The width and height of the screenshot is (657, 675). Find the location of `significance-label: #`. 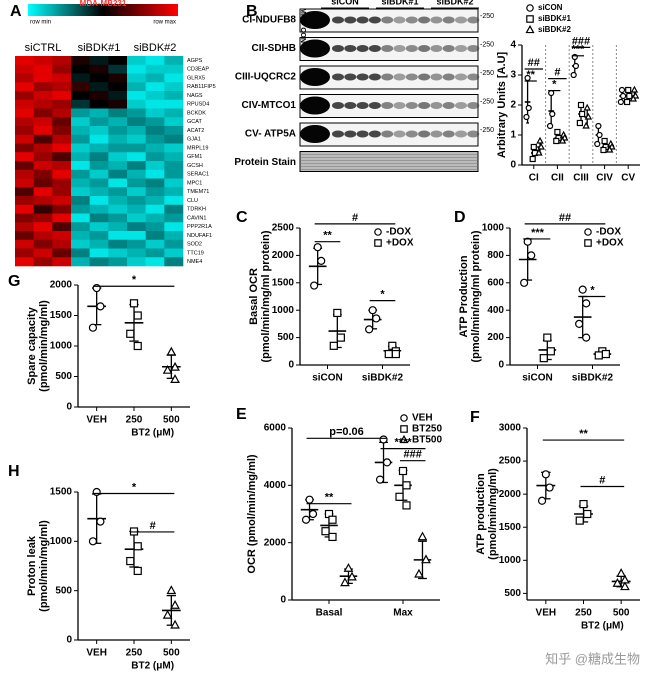

significance-label: # is located at coordinates (153, 526).